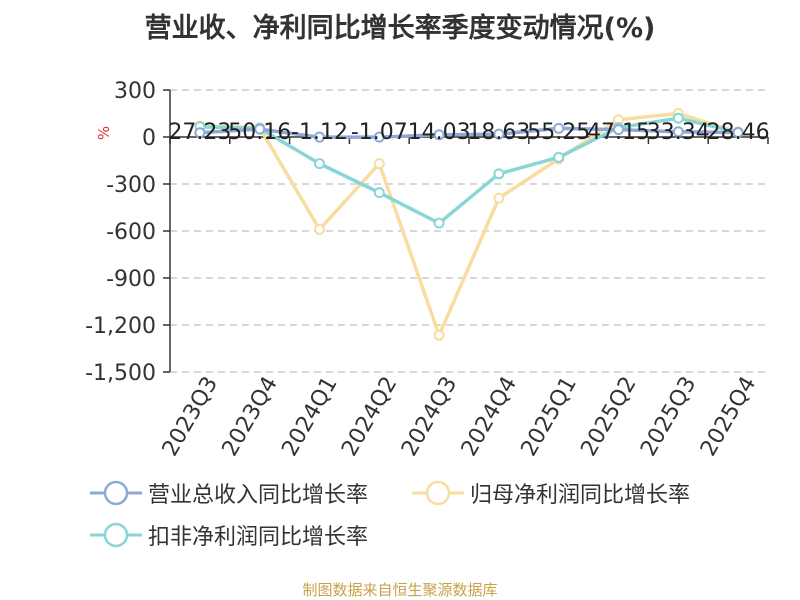 Image resolution: width=800 pixels, height=600 pixels. I want to click on source-note: 制图数据来自恒生聚源数据库, so click(400, 590).